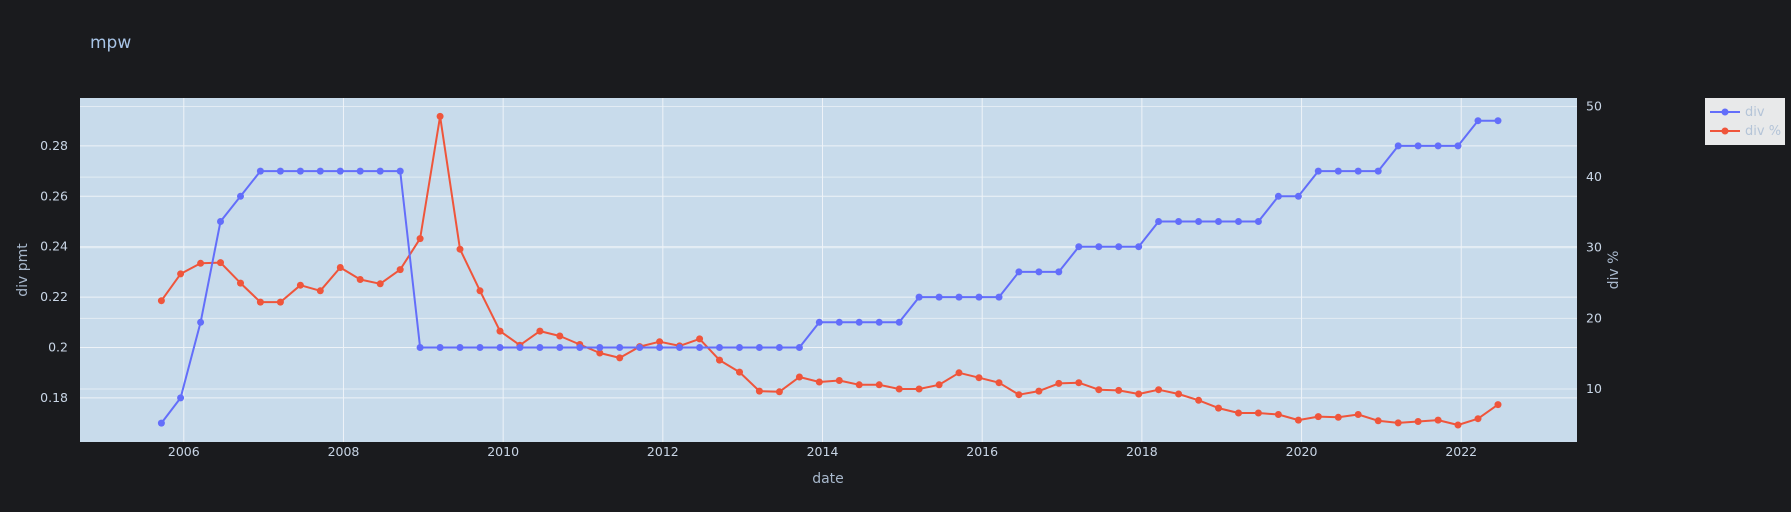 The height and width of the screenshot is (512, 1791). Describe the element at coordinates (1594, 388) in the screenshot. I see `y2-tick-label: 10` at that location.